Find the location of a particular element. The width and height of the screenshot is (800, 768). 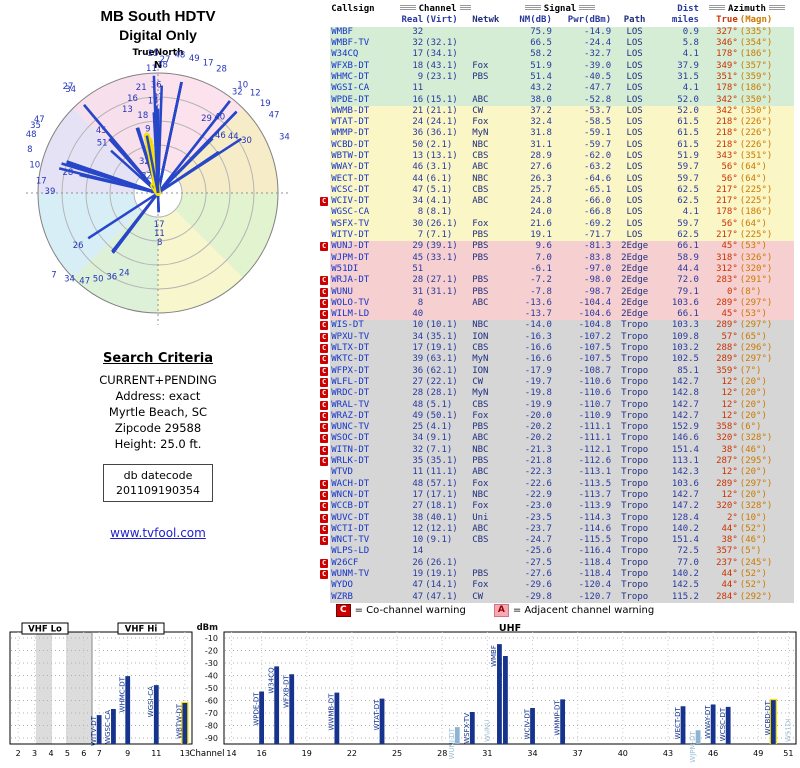

cell-call: WRJA-DT is located at coordinates (363, 281).